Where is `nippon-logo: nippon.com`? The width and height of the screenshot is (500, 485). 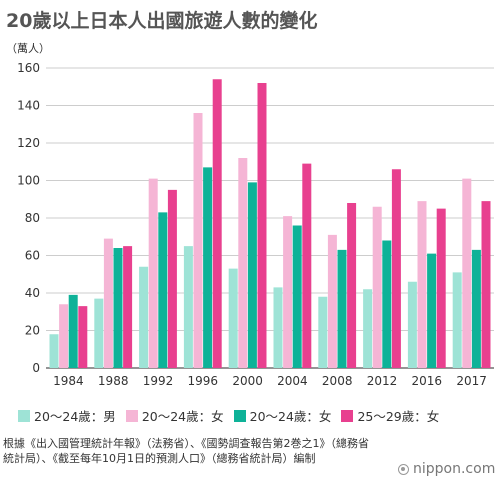 nippon-logo: nippon.com is located at coordinates (446, 469).